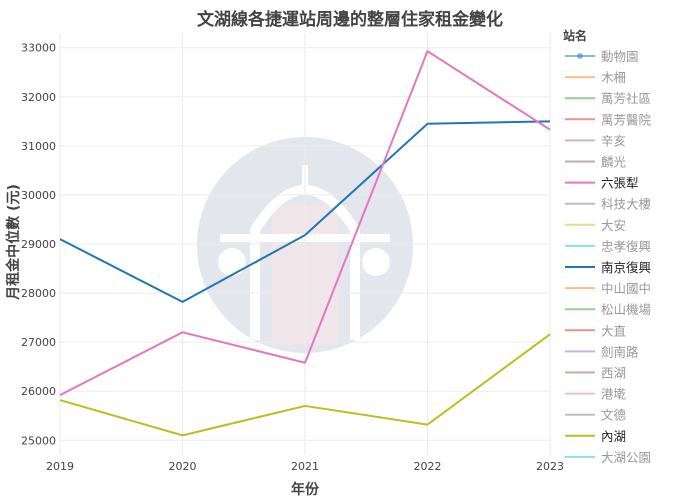 Image resolution: width=700 pixels, height=504 pixels. I want to click on x-tick-label: 2019, so click(60, 466).